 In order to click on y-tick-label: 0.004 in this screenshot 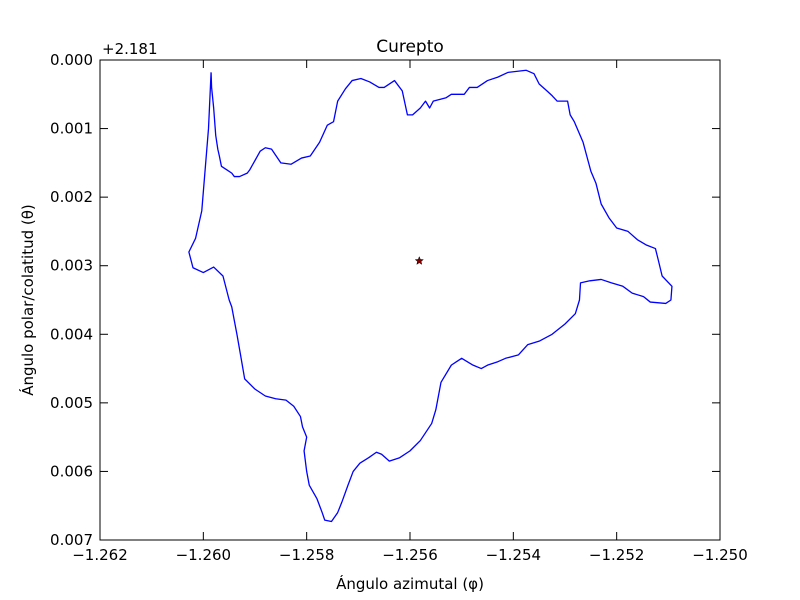, I will do `click(71, 334)`.